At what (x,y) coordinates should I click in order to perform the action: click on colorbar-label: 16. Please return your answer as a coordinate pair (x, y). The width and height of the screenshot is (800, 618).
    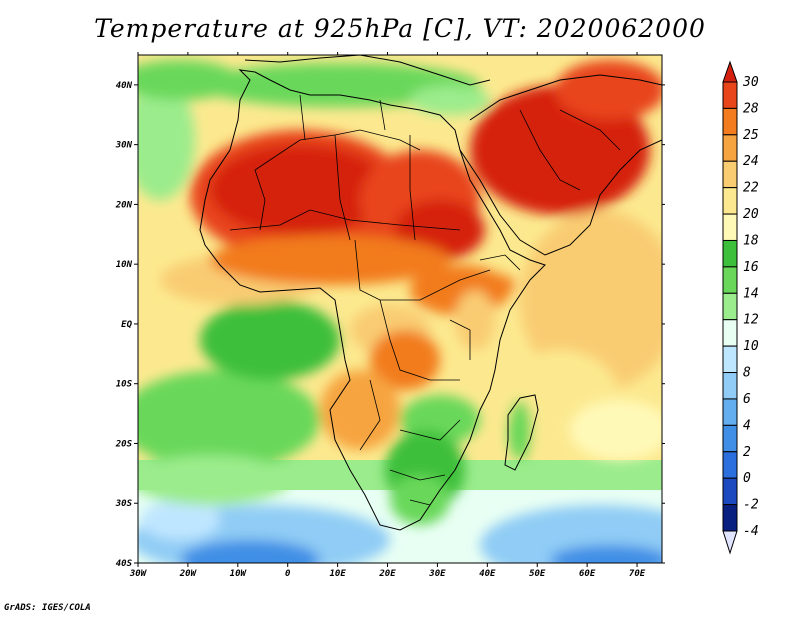
    Looking at the image, I should click on (751, 267).